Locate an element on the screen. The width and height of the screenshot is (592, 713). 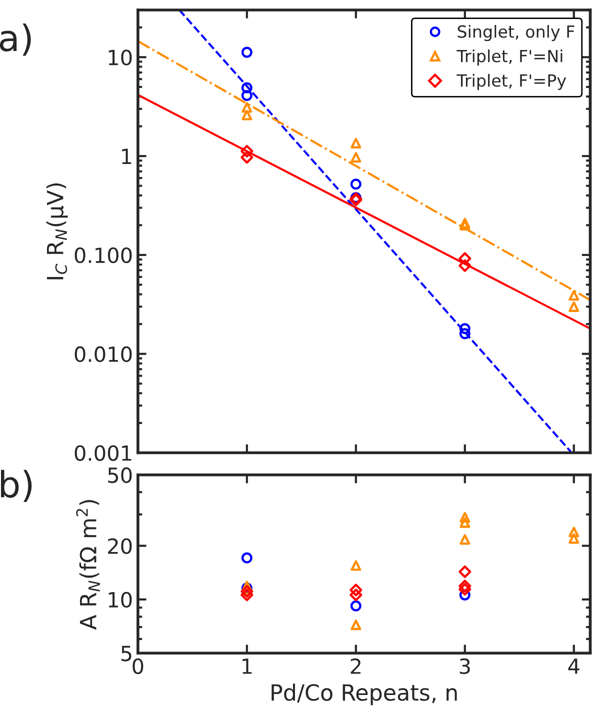
legend-label: Triplet, F'=Py is located at coordinates (511, 82).